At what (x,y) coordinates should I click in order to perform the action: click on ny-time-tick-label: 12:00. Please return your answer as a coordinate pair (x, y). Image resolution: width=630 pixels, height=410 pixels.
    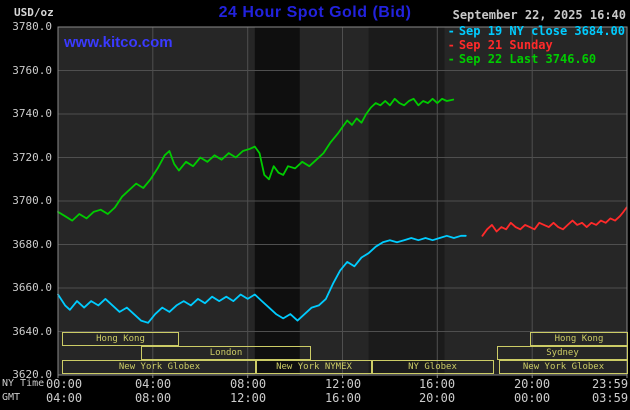
    Looking at the image, I should click on (343, 384).